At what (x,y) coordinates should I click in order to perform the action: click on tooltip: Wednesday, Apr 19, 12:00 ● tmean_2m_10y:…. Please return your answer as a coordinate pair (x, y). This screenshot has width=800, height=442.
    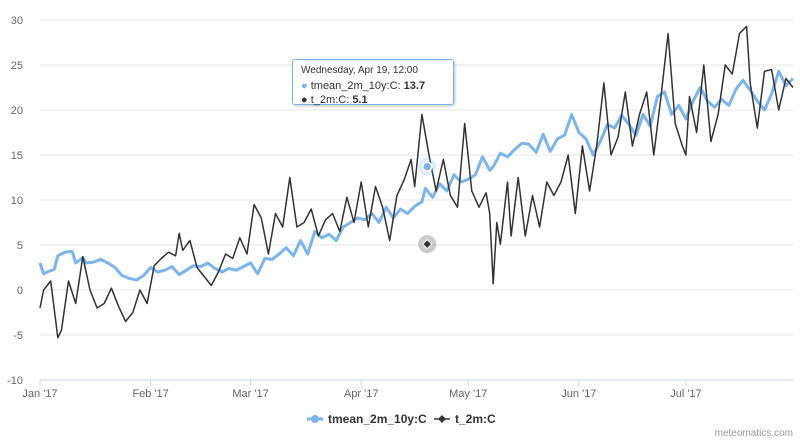
    Looking at the image, I should click on (373, 82).